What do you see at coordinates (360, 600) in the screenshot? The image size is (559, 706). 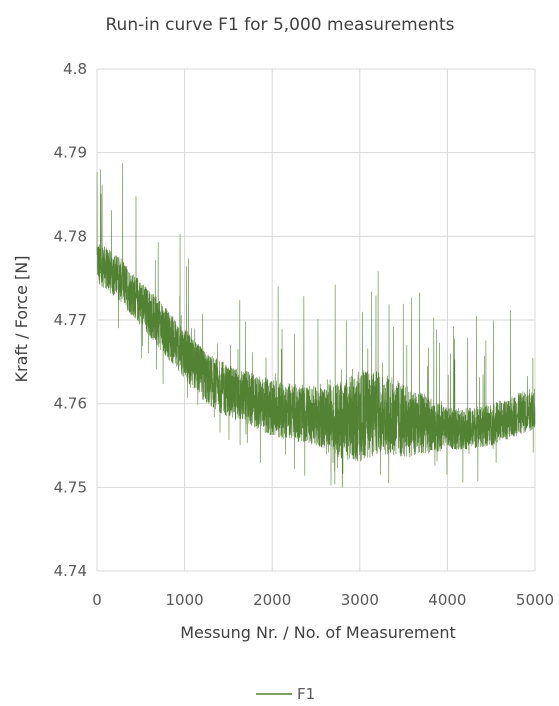 I see `x-tick-label: 3000` at bounding box center [360, 600].